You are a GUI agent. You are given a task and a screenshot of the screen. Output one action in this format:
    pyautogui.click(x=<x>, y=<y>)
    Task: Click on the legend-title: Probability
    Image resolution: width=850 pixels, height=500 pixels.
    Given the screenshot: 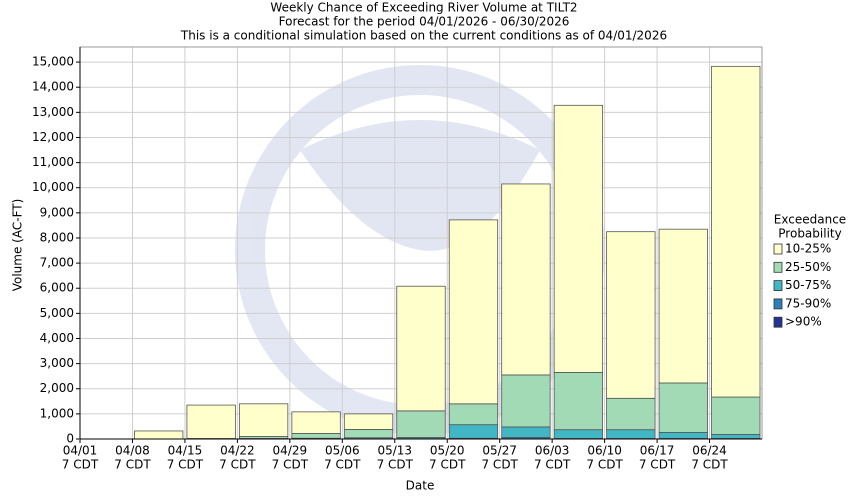 What is the action you would take?
    pyautogui.click(x=809, y=234)
    